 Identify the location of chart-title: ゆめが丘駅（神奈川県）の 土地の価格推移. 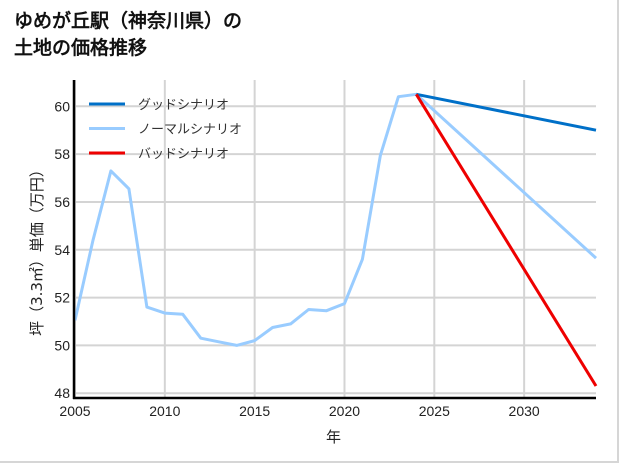
(128, 35).